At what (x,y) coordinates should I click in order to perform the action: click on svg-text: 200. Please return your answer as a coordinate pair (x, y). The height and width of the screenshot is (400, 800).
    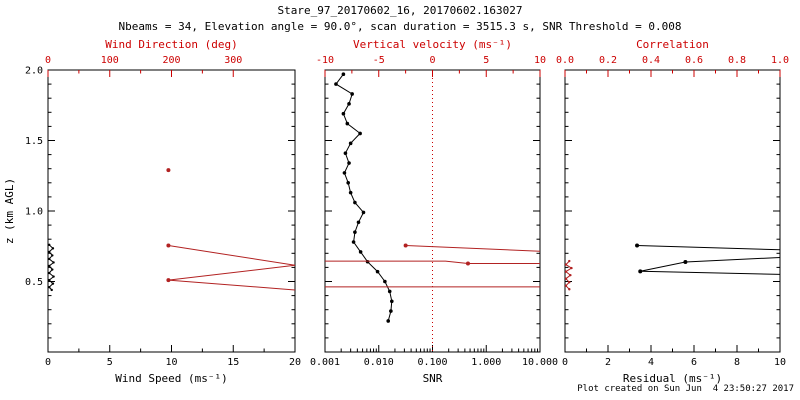
    Looking at the image, I should click on (171, 60).